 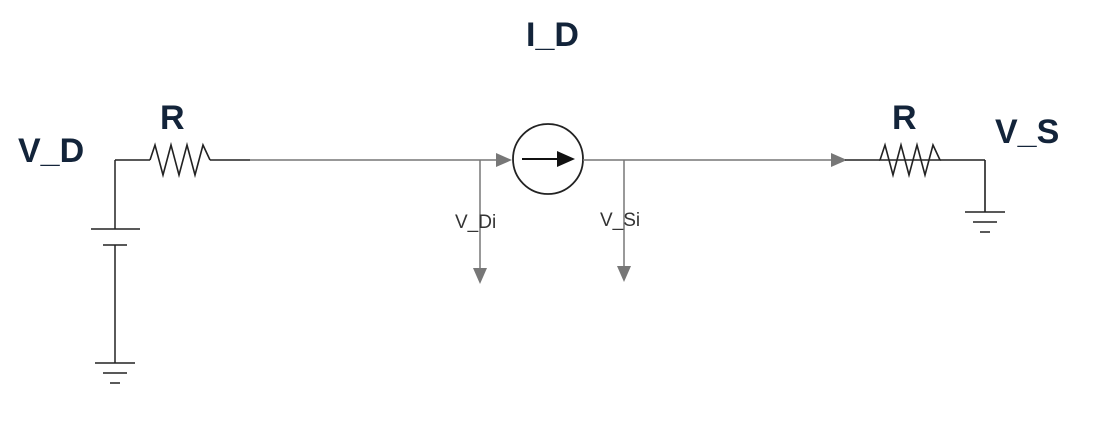 What do you see at coordinates (172, 118) in the screenshot?
I see `resistor-left-label: R` at bounding box center [172, 118].